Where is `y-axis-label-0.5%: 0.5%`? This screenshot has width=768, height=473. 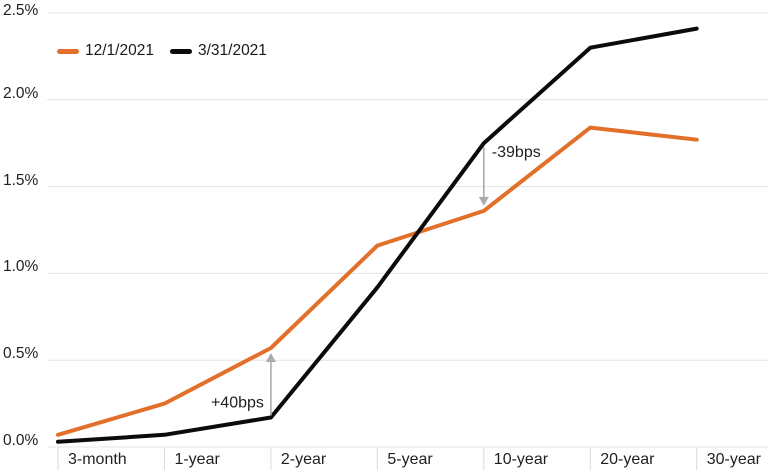 y-axis-label-0.5%: 0.5% is located at coordinates (21, 354).